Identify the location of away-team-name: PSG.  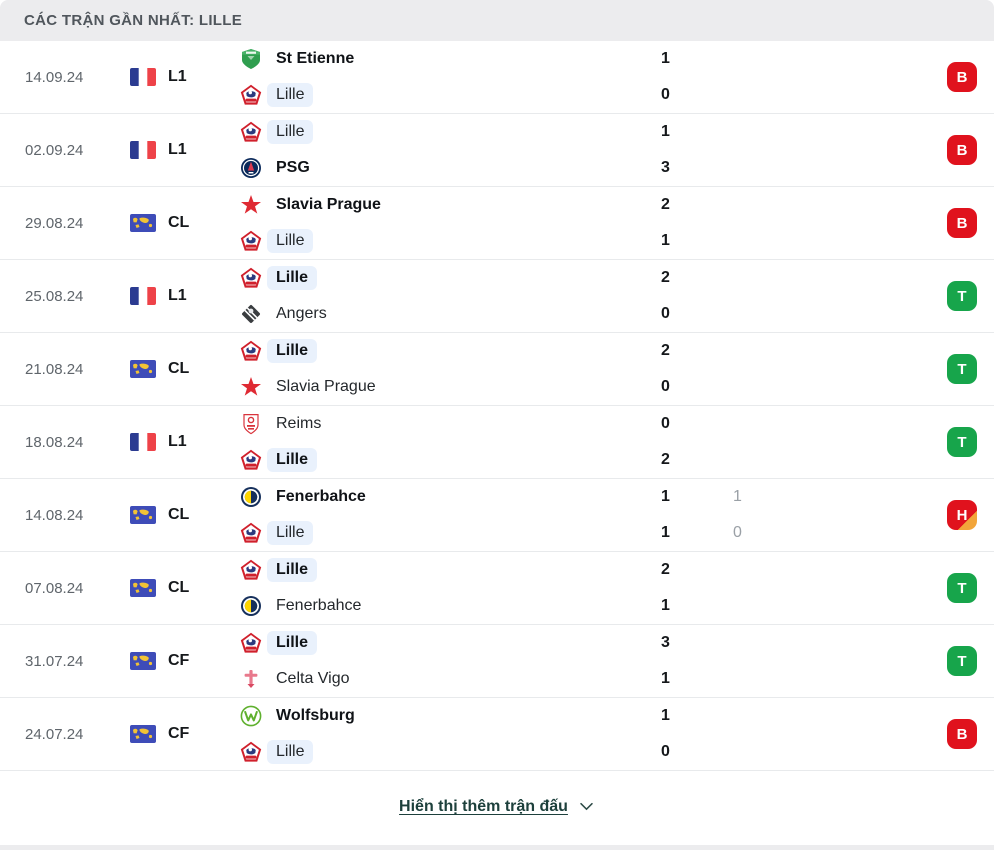
(293, 167).